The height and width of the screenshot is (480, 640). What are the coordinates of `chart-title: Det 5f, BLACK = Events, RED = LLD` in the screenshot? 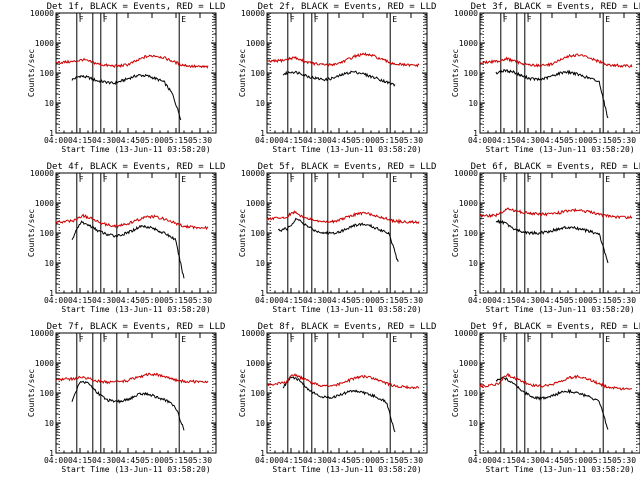 It's located at (347, 167).